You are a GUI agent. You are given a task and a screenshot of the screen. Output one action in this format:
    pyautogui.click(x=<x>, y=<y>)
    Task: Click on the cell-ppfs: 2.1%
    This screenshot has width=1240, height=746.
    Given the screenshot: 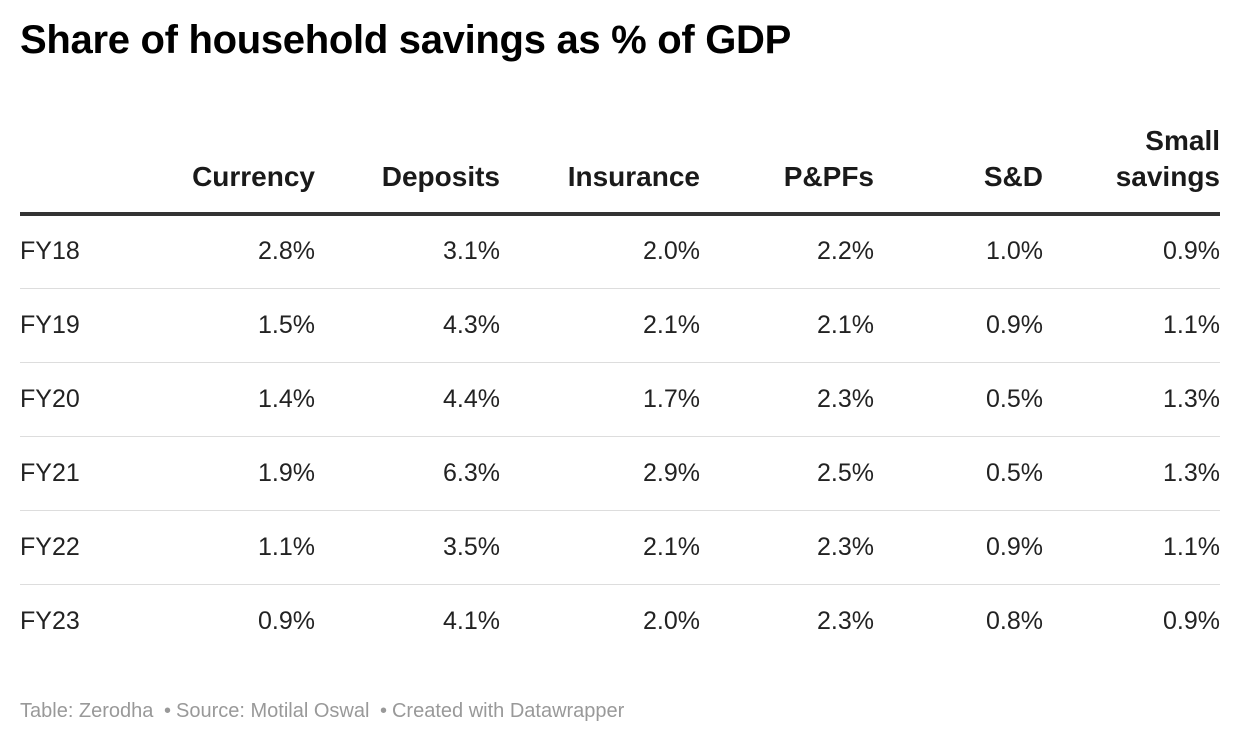 What is the action you would take?
    pyautogui.click(x=787, y=325)
    